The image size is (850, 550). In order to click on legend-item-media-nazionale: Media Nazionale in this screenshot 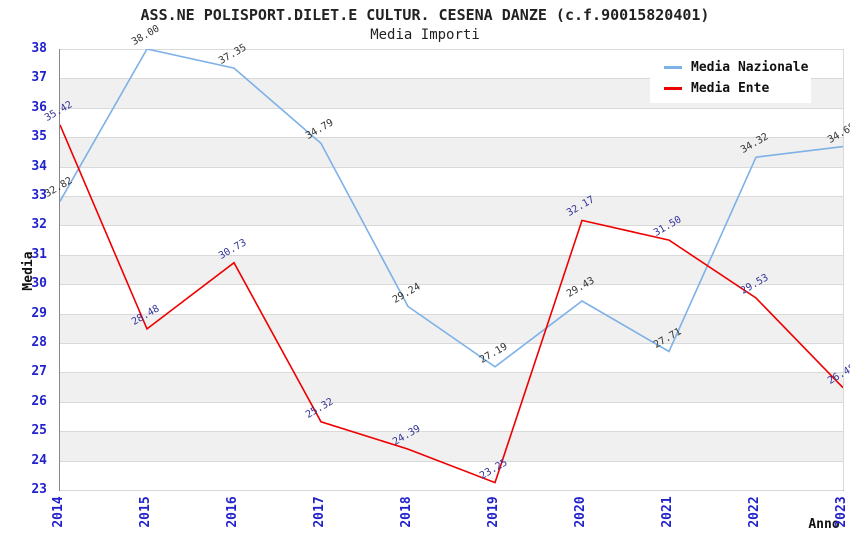, I will do `click(730, 67)`.